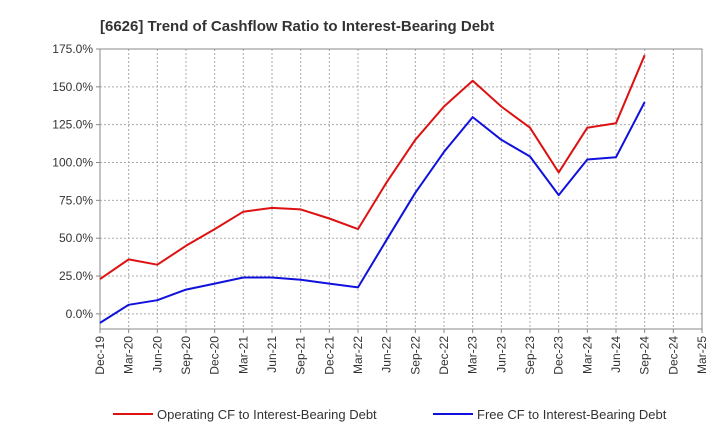  I want to click on x-tick-label: Mar-25, so click(702, 355).